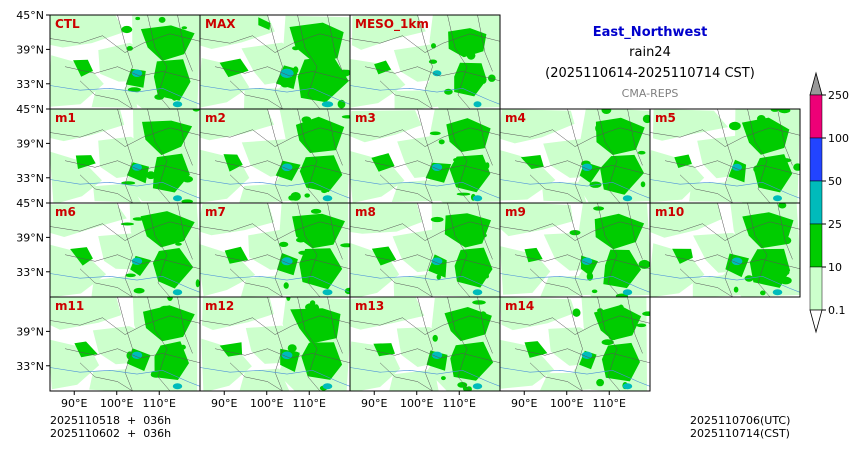 This screenshot has height=456, width=860. I want to click on panel-m1: m1, so click(125, 156).